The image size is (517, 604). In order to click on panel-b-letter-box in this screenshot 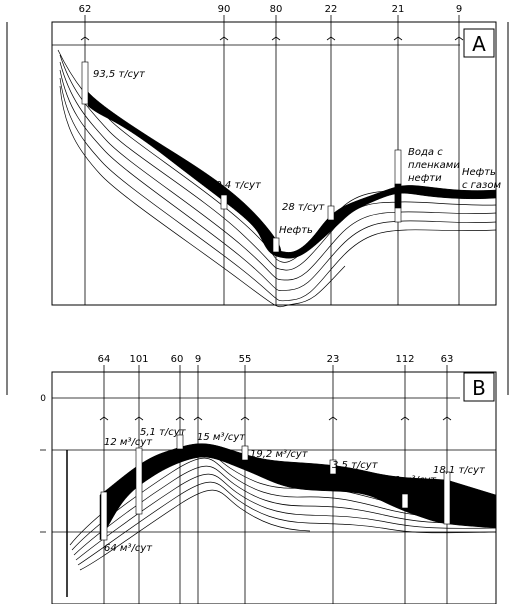, I will do `click(479, 387)`.